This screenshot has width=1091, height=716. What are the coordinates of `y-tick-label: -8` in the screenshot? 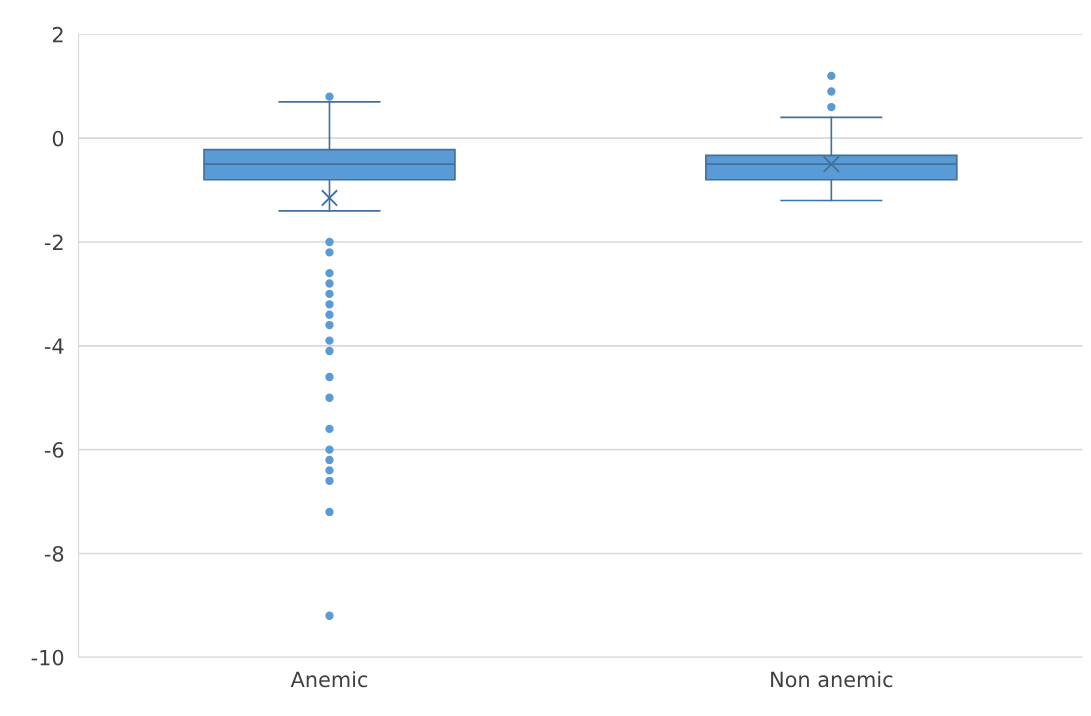 It's located at (54, 553).